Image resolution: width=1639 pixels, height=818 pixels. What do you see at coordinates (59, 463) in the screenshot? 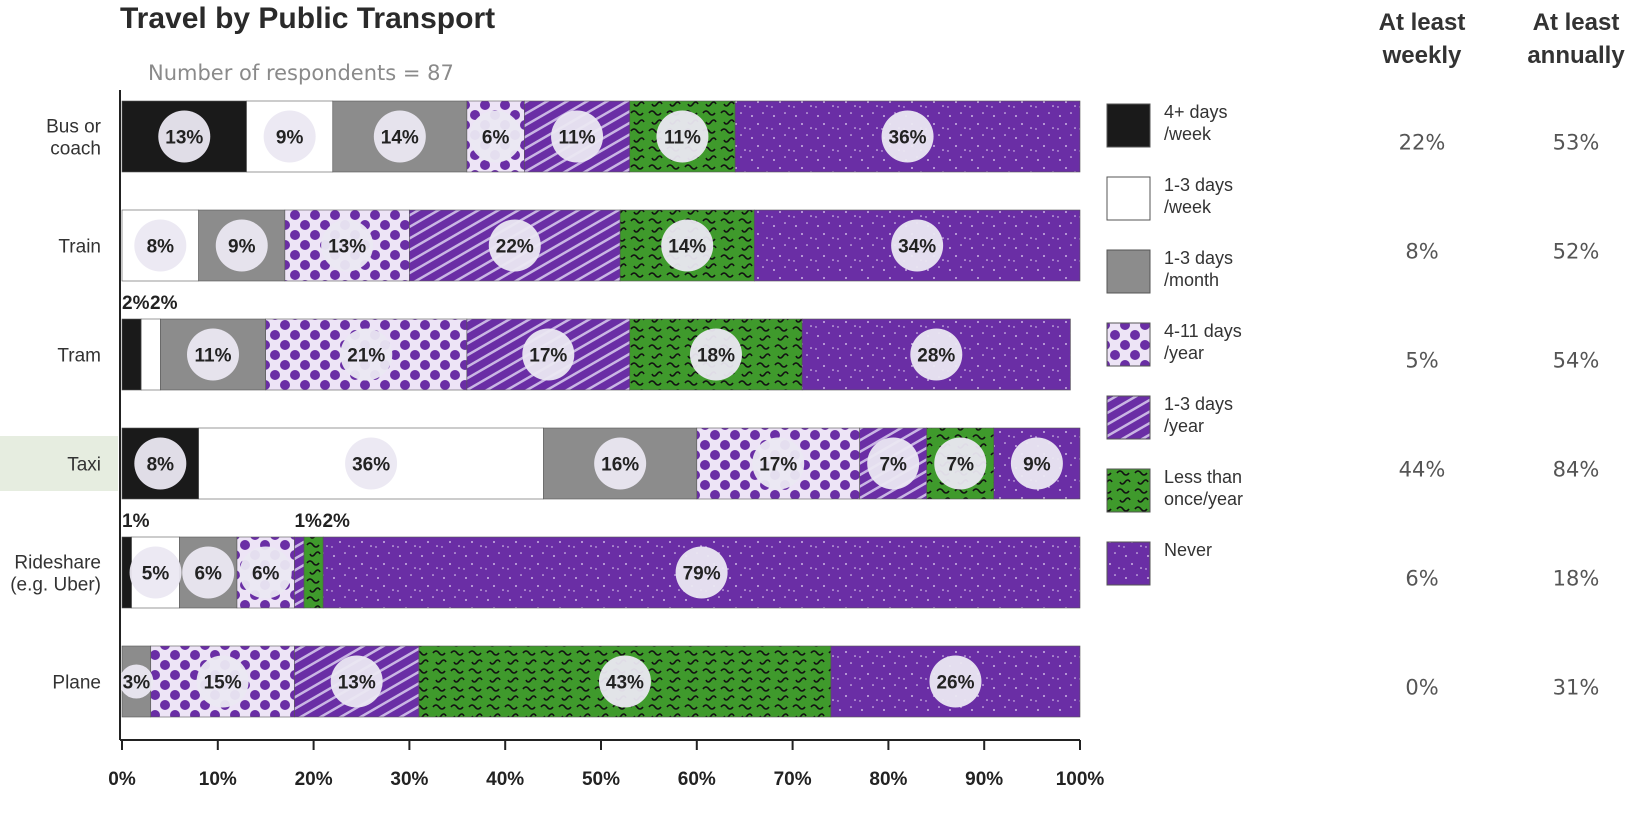
I see `highlight-taxi-row` at bounding box center [59, 463].